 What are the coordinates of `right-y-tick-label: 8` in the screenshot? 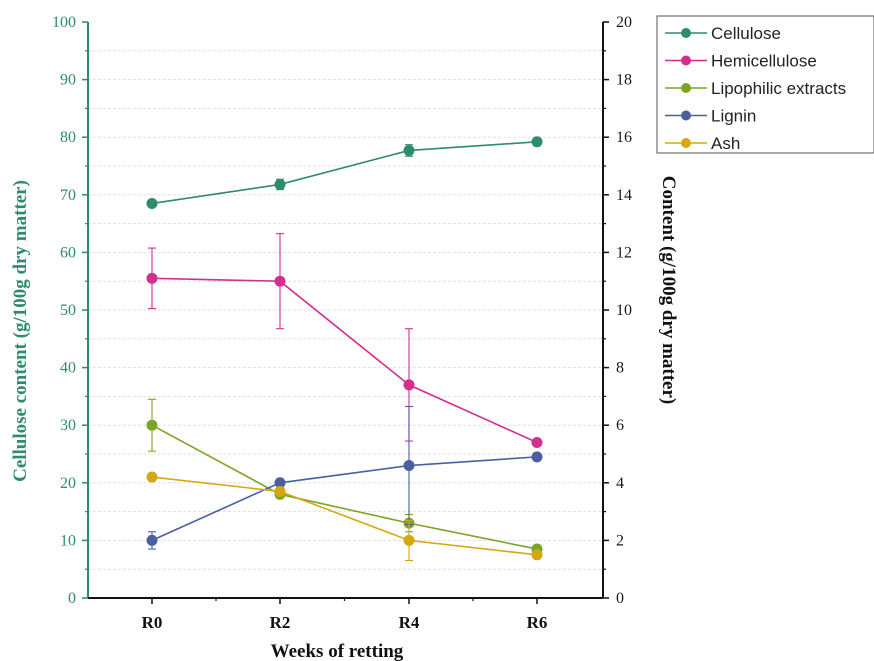 It's located at (620, 368).